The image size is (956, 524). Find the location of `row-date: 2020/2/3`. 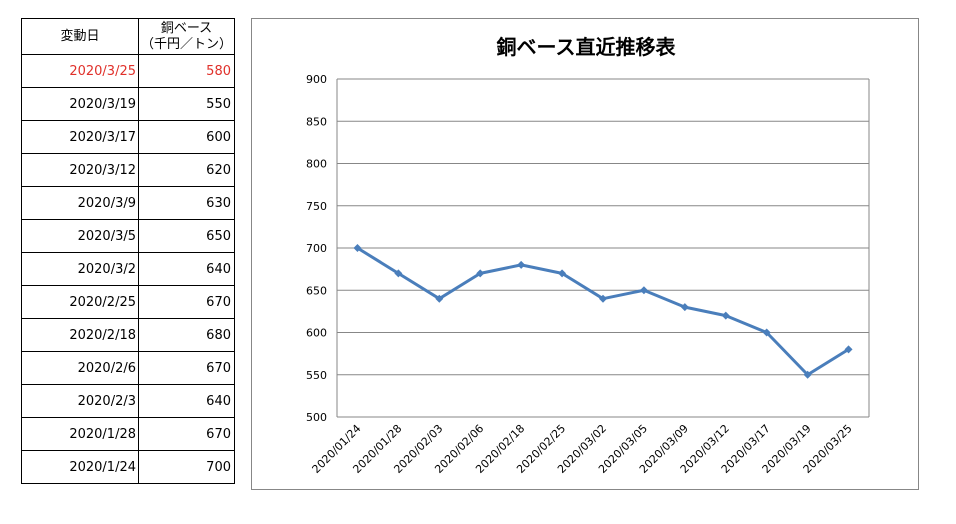

row-date: 2020/2/3 is located at coordinates (80, 401).